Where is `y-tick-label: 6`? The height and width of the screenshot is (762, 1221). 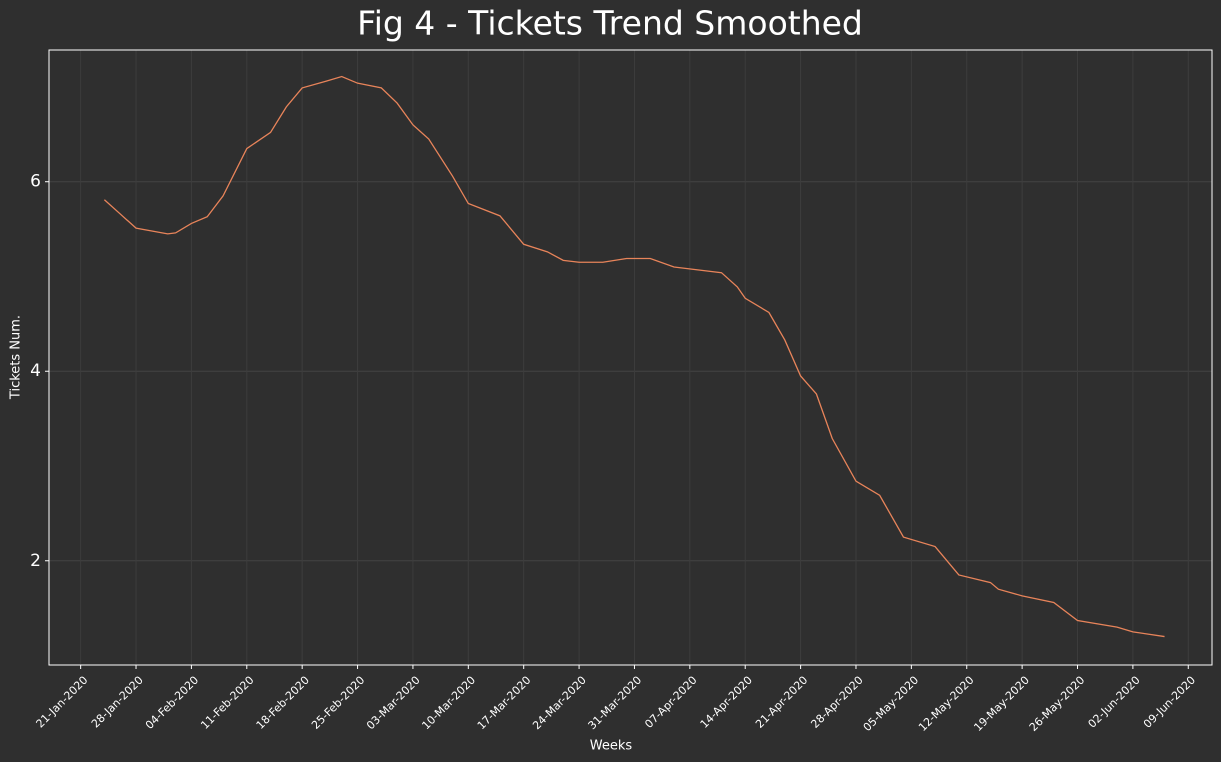
y-tick-label: 6 is located at coordinates (35, 182).